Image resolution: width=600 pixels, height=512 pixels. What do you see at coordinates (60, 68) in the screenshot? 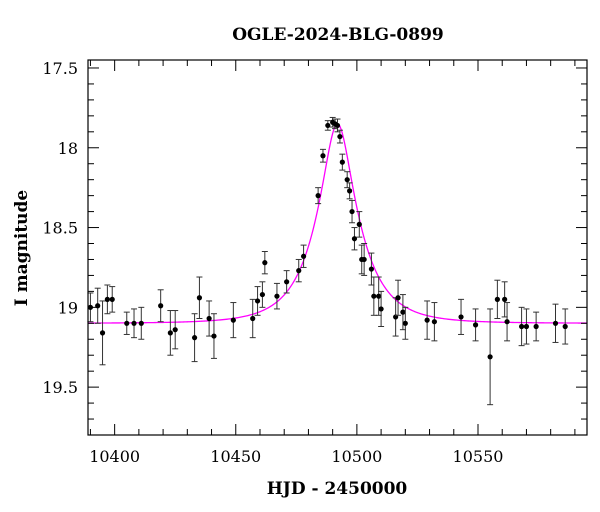
I see `y-tick-label: 17.5` at bounding box center [60, 68].